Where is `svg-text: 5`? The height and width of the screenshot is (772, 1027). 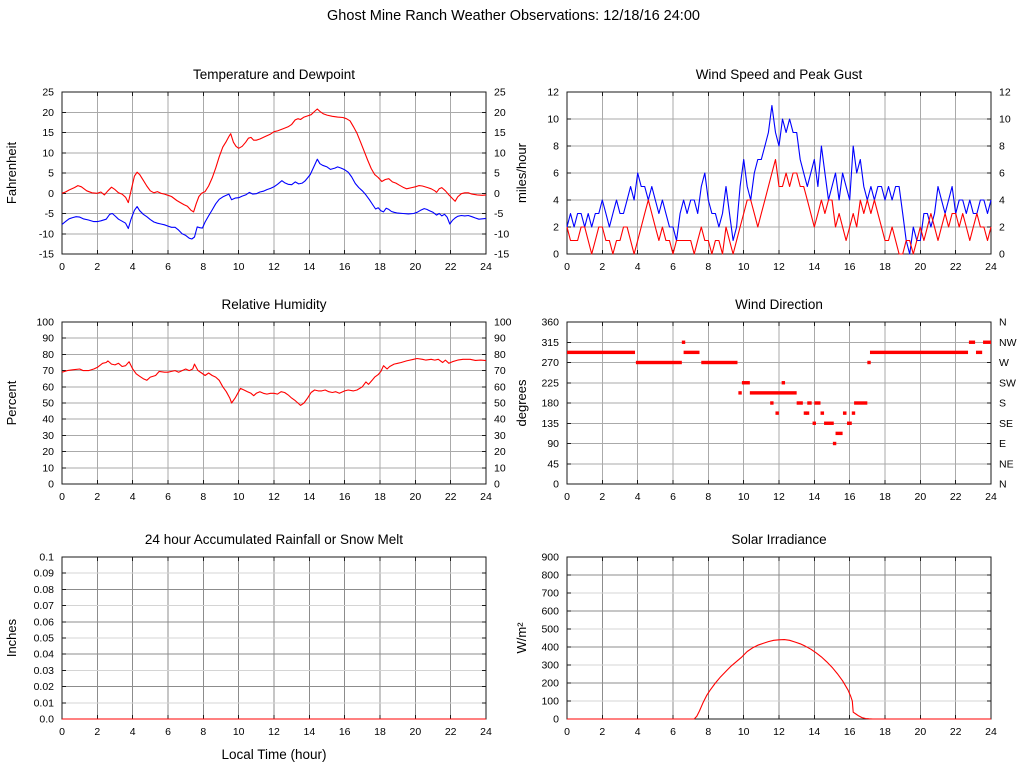
svg-text: 5 is located at coordinates (497, 174).